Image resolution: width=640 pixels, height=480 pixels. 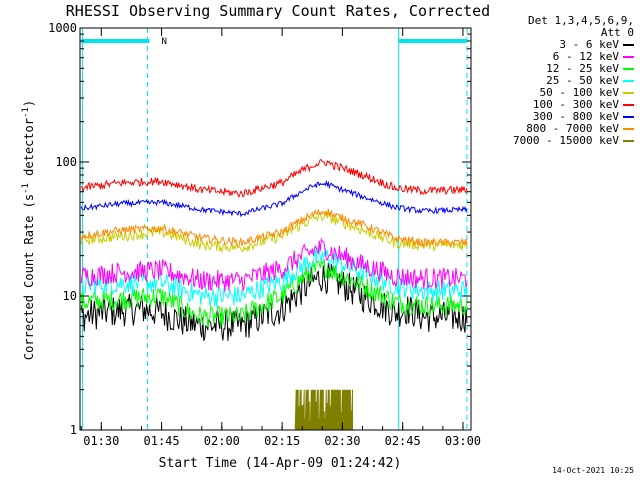 I want to click on legend-entry: 3 - 6 keV, so click(x=561, y=45).